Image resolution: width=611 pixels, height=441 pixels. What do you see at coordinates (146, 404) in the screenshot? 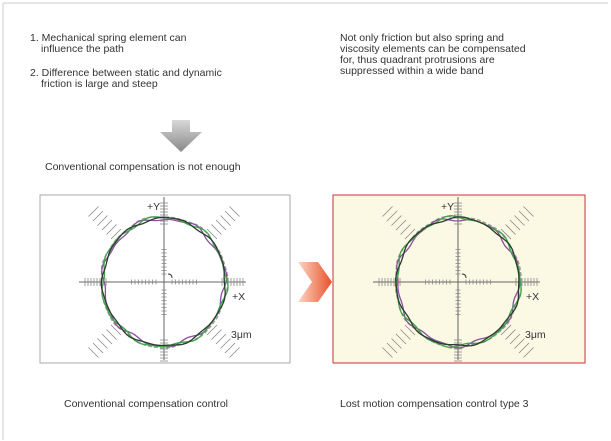
I see `caption: Conventional compensation control` at bounding box center [146, 404].